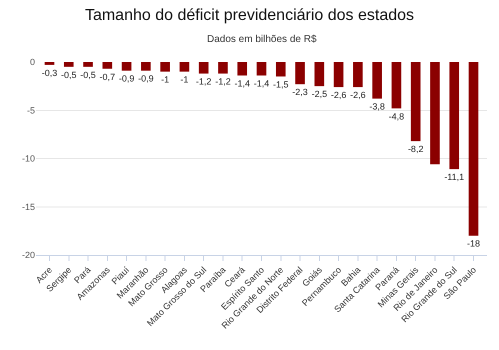 The width and height of the screenshot is (499, 350). Describe the element at coordinates (473, 243) in the screenshot. I see `data-label: -18` at that location.